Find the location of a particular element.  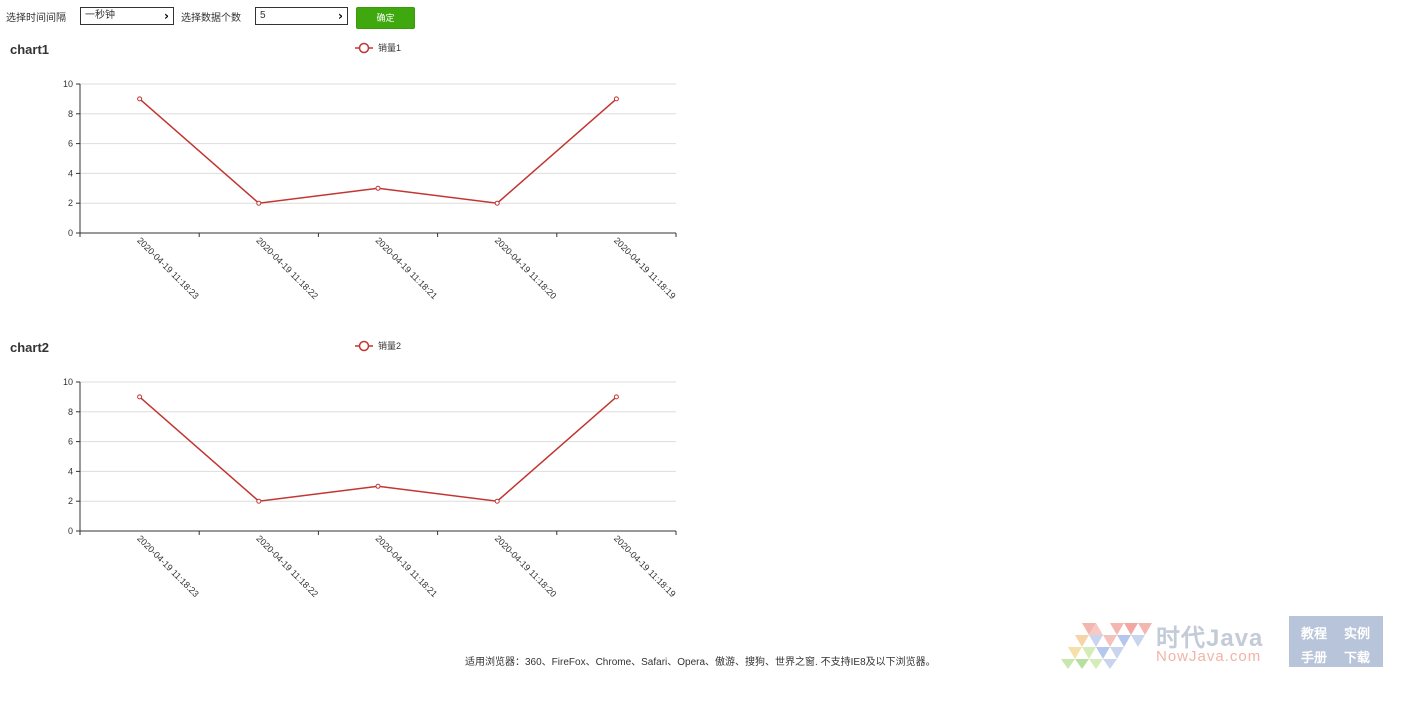

legend-label: 销量2 is located at coordinates (389, 345).